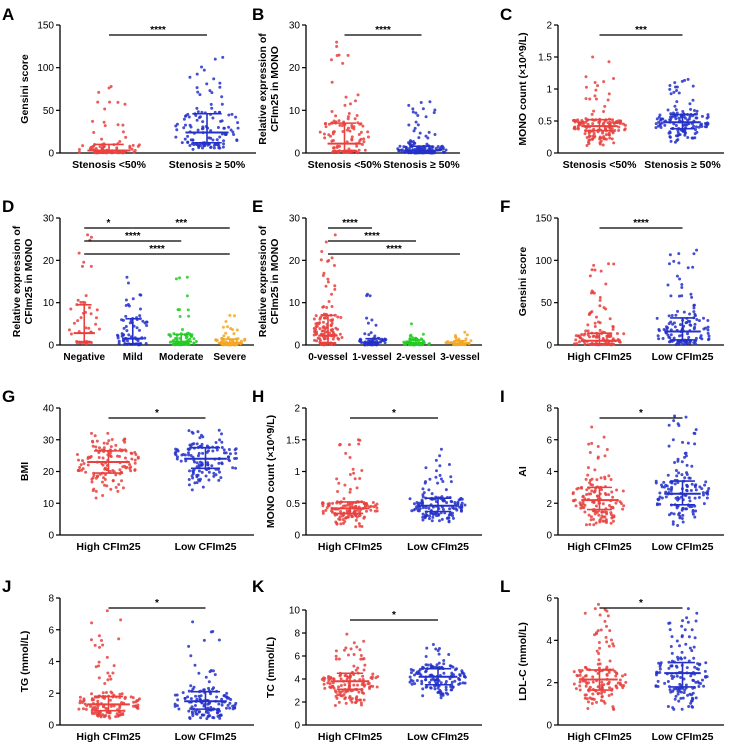 The width and height of the screenshot is (744, 746). Describe the element at coordinates (523, 661) in the screenshot. I see `y-axis-label: LDL-C (mmol/L)` at that location.